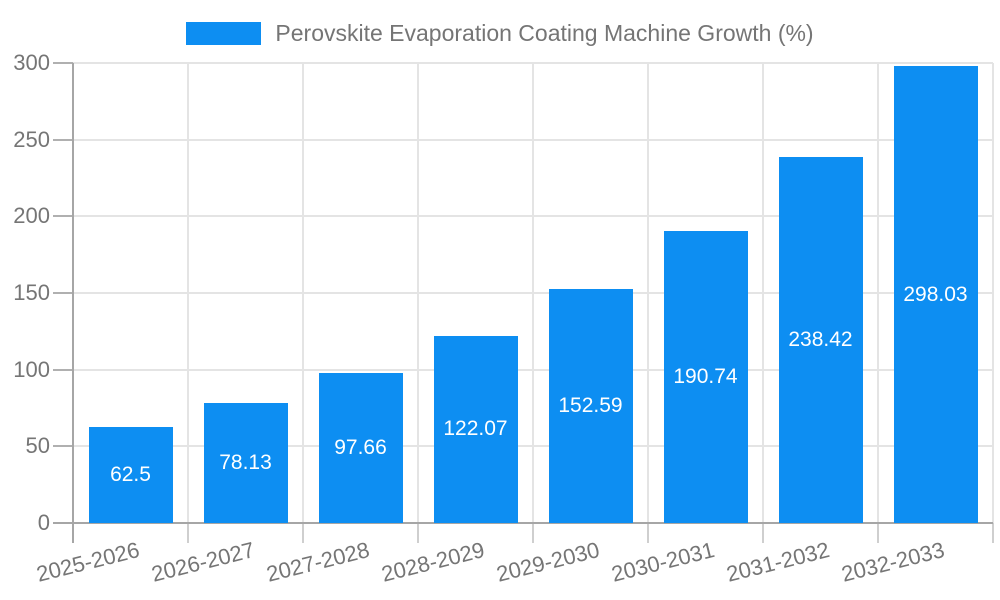  I want to click on y-tick-label: 200, so click(31, 216).